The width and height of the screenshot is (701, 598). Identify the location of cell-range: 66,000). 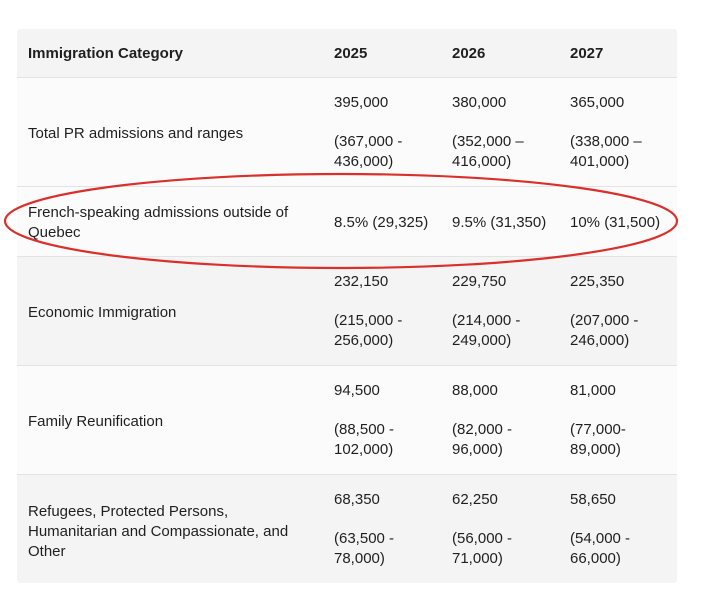
(595, 558).